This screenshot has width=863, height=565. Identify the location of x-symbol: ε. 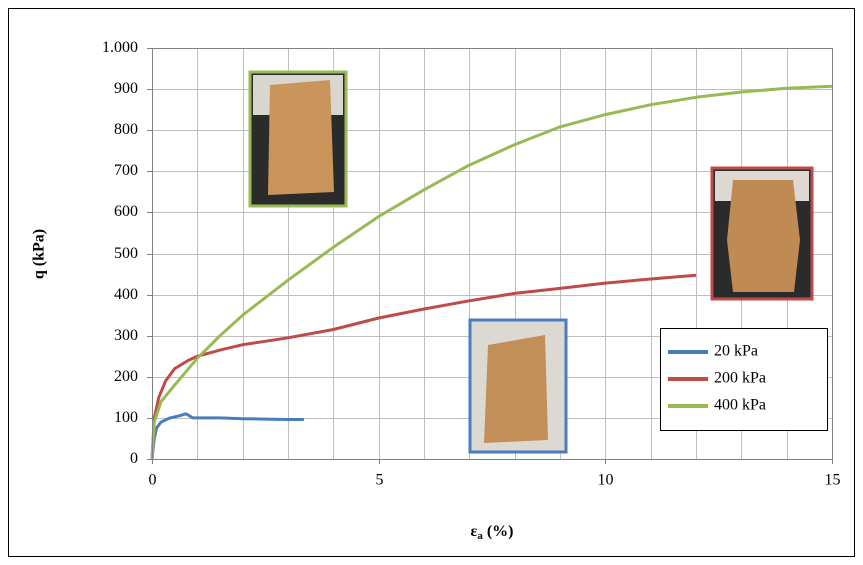
(474, 531).